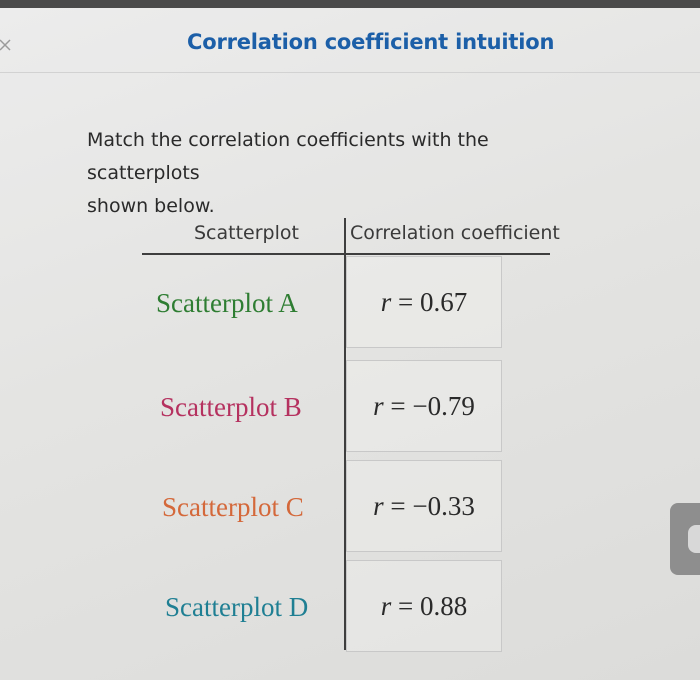 Image resolution: width=700 pixels, height=680 pixels. What do you see at coordinates (345, 434) in the screenshot?
I see `table-column-divider` at bounding box center [345, 434].